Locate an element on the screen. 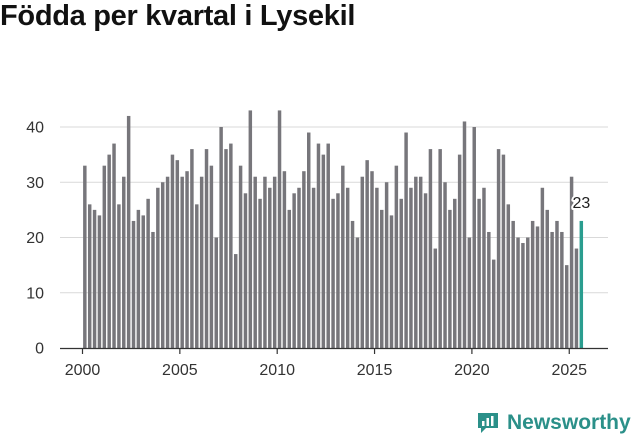 The image size is (631, 439). y-tick-label: 30 is located at coordinates (35, 183).